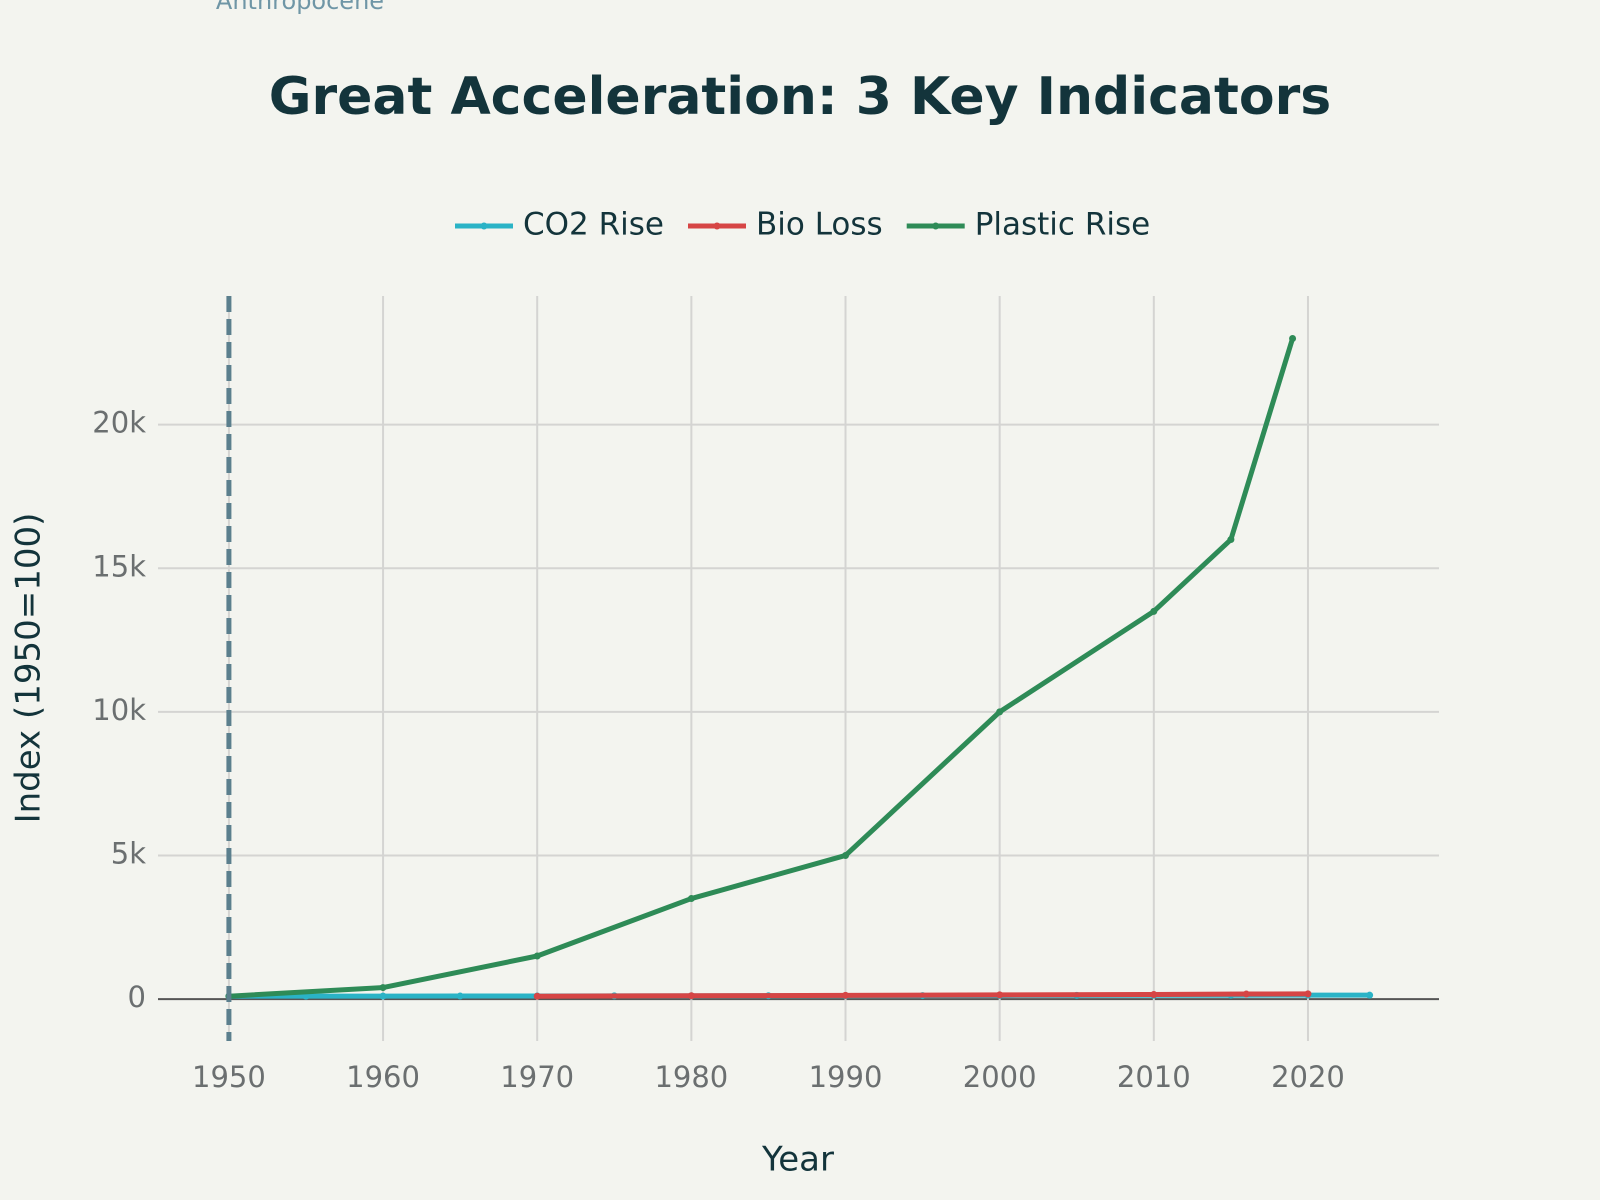 This screenshot has width=1600, height=1200. I want to click on legend: CO2 Rise Bio Loss Plastic Rise, so click(802, 225).